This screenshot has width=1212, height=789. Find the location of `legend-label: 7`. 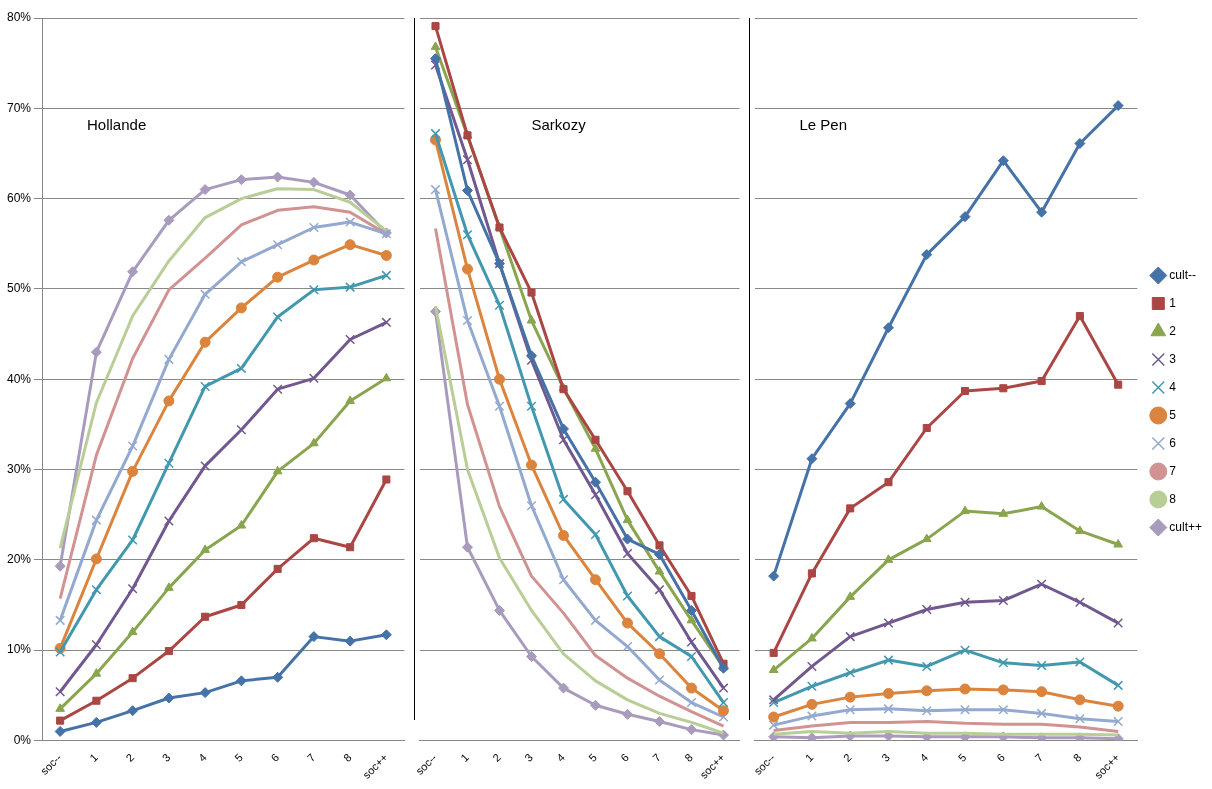

legend-label: 7 is located at coordinates (1173, 470).